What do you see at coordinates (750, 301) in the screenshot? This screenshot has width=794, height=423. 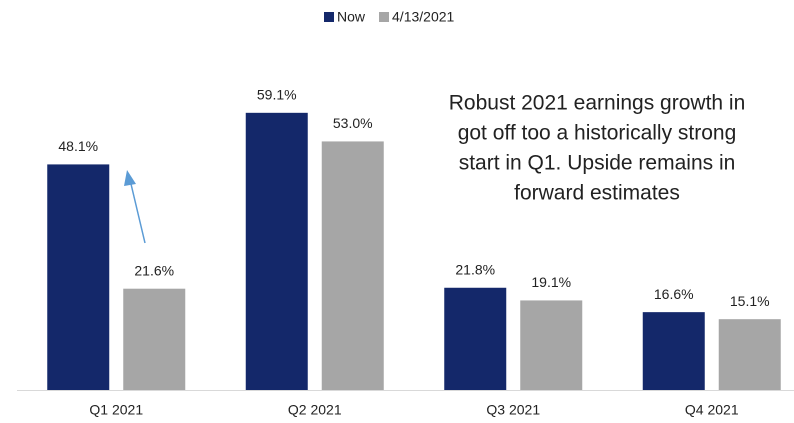 I see `data-label: 15.1%` at bounding box center [750, 301].